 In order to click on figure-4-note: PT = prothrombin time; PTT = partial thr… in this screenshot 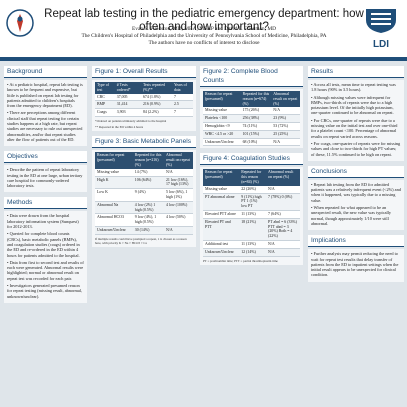, I will do `click(240, 260)`.